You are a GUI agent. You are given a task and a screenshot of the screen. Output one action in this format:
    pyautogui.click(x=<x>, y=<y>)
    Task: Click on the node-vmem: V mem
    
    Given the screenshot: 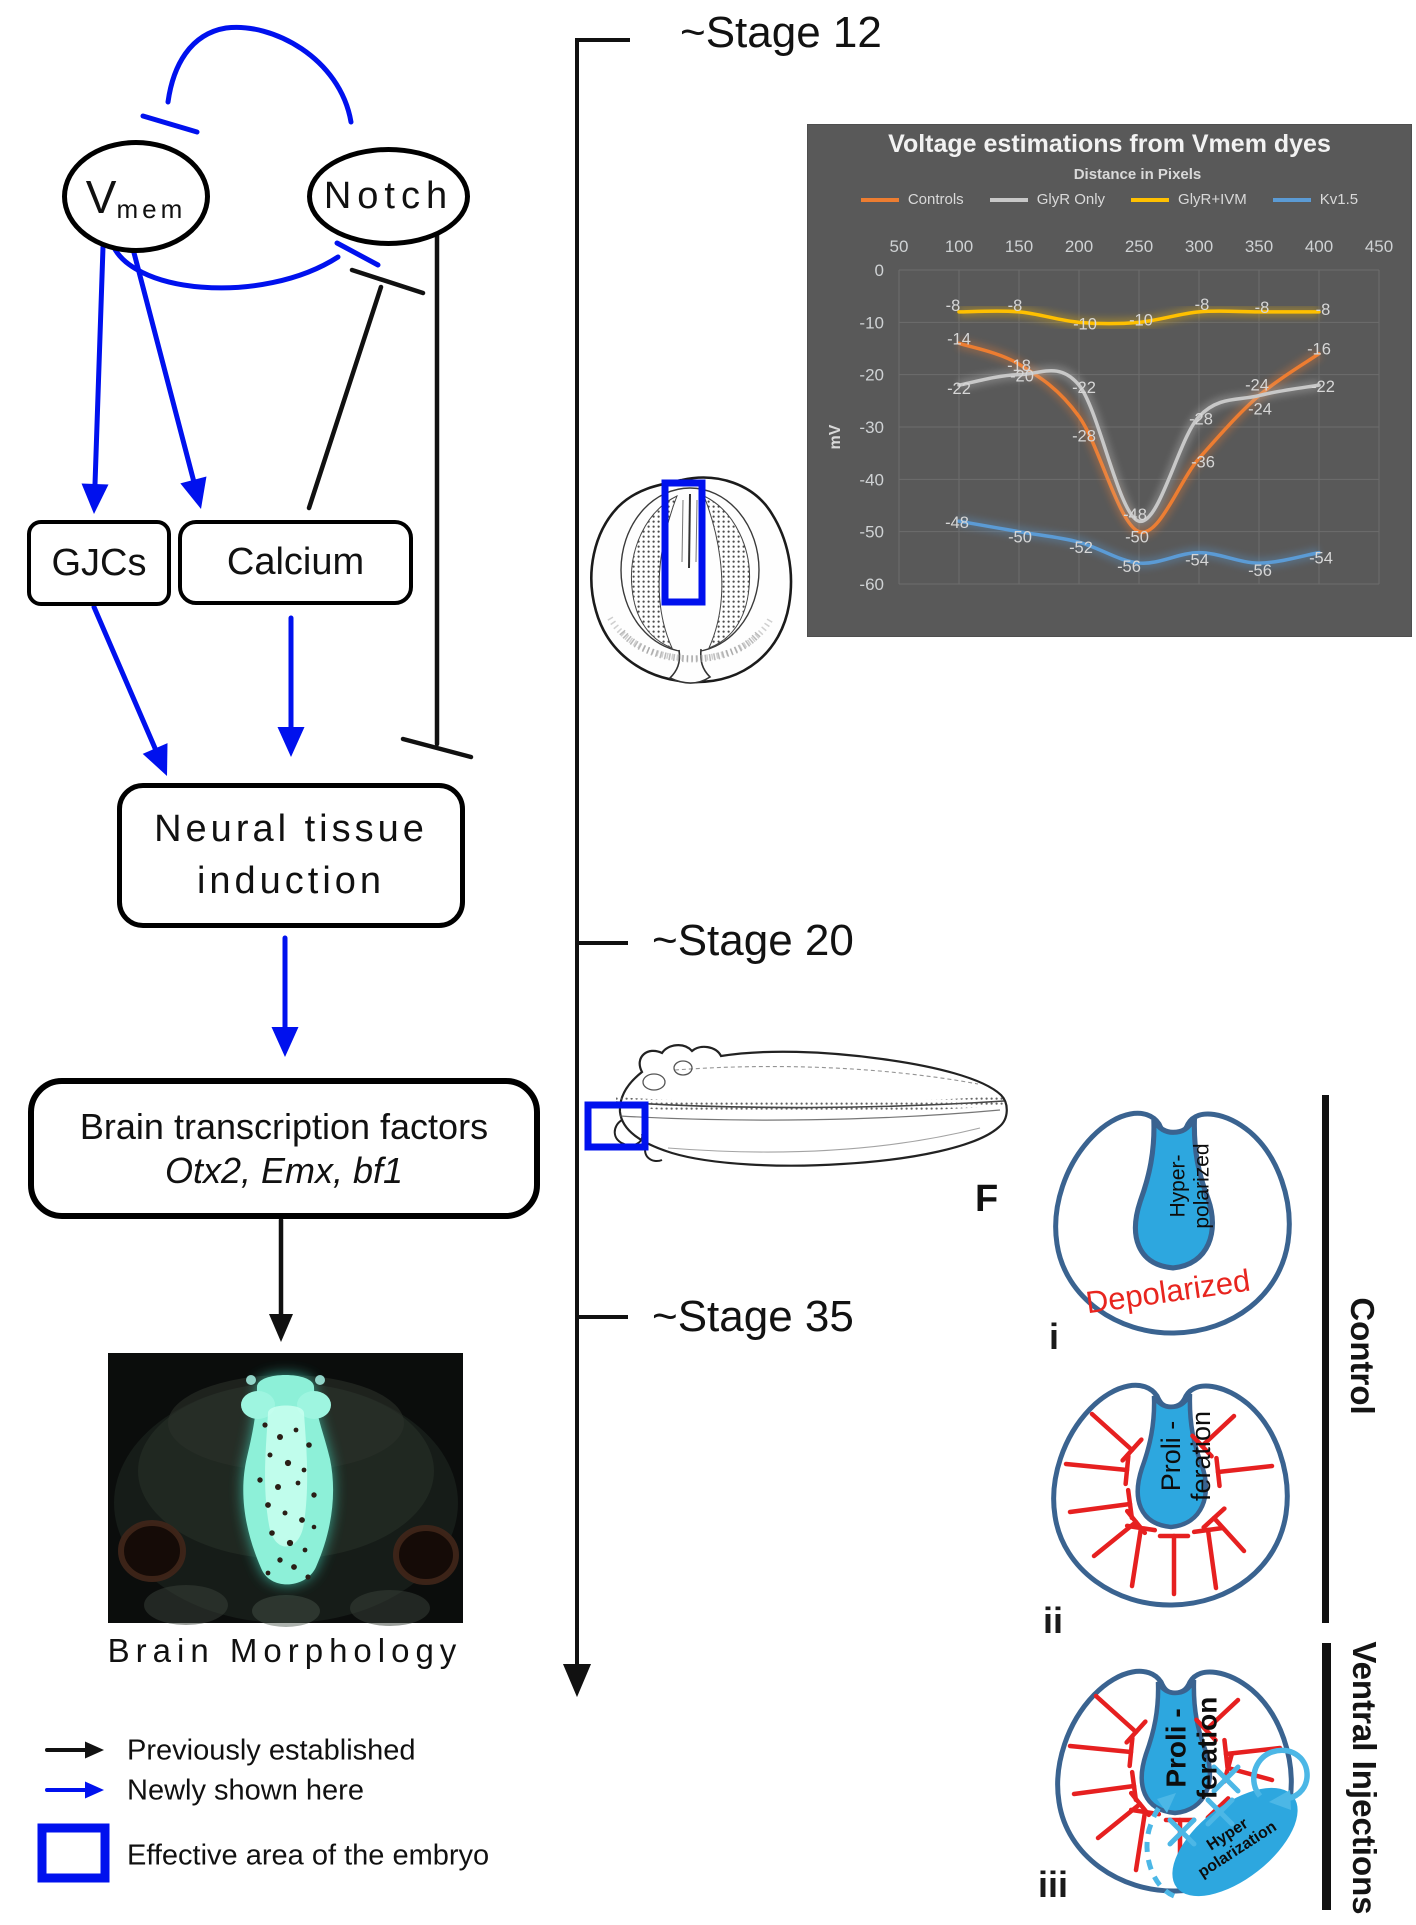 What is the action you would take?
    pyautogui.click(x=136, y=196)
    